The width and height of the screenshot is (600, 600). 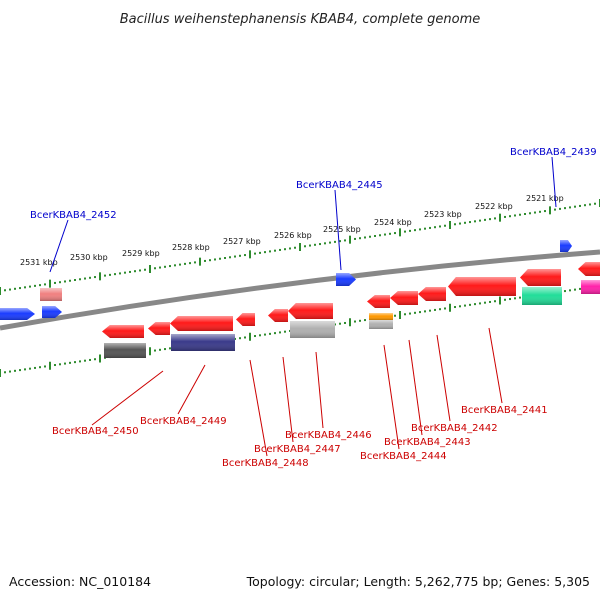 What do you see at coordinates (73, 215) in the screenshot?
I see `gene-label-top: BcerKBAB4_2452` at bounding box center [73, 215].